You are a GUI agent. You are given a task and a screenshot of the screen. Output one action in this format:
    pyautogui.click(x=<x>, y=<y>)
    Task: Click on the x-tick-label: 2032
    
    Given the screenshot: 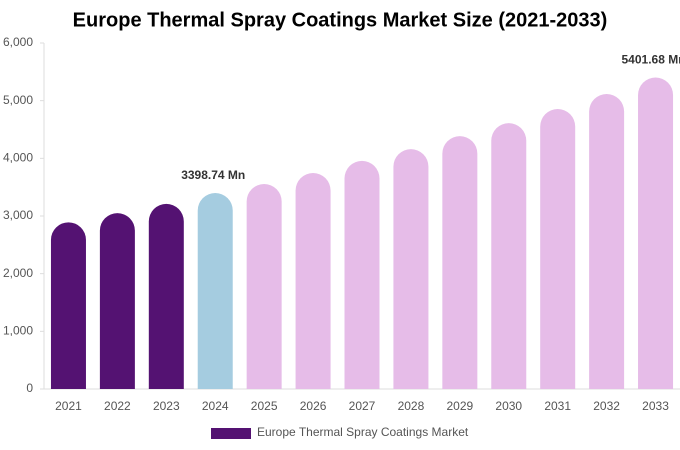 What is the action you would take?
    pyautogui.click(x=606, y=406)
    